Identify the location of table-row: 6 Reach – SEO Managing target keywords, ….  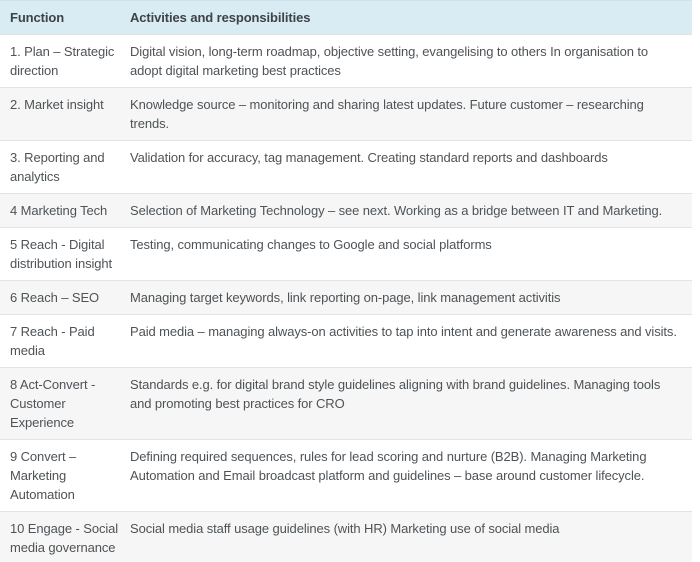
(346, 297).